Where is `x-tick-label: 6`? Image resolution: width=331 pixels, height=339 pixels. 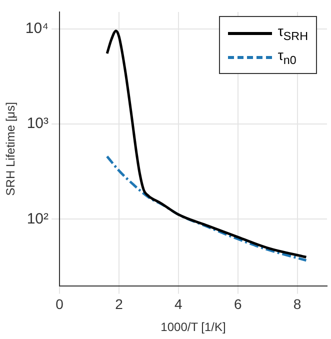 x-tick-label: 6 is located at coordinates (238, 304).